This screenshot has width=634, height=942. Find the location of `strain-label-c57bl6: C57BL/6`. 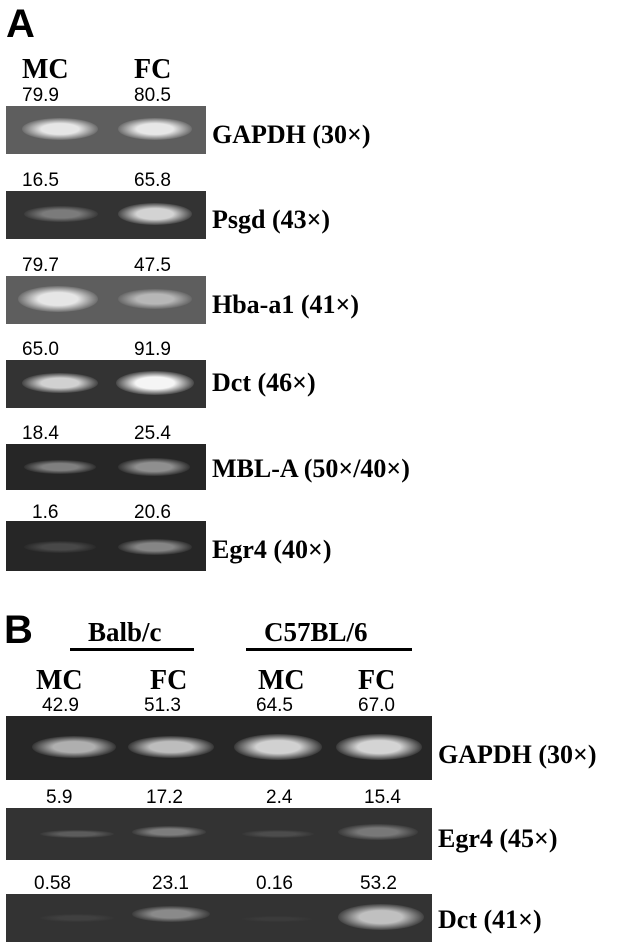

strain-label-c57bl6: C57BL/6 is located at coordinates (316, 632).